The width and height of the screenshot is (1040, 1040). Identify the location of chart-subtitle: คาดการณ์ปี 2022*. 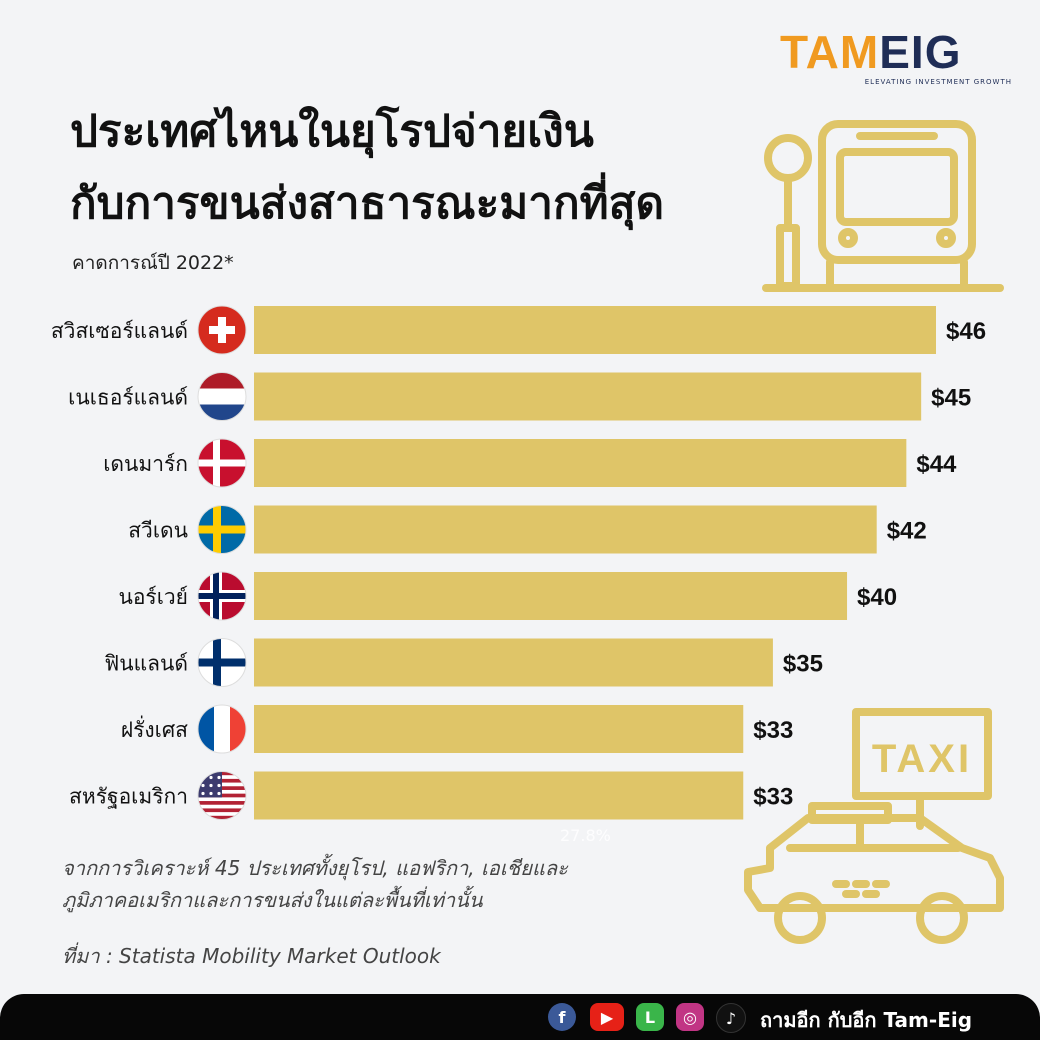
(153, 263).